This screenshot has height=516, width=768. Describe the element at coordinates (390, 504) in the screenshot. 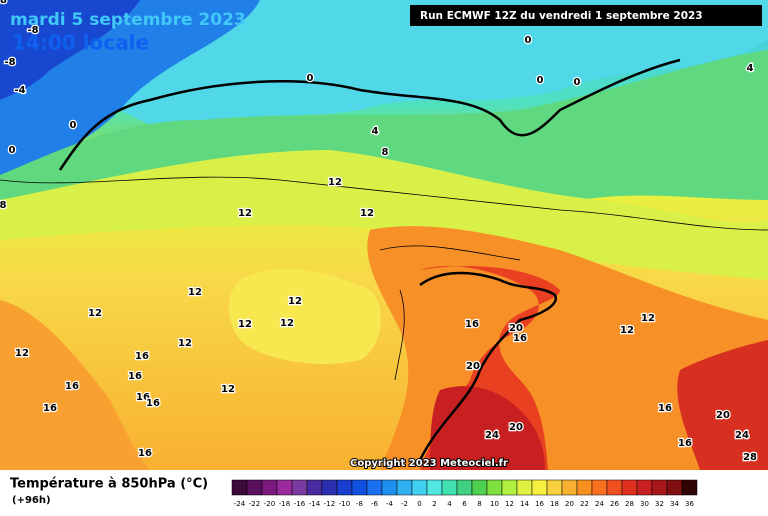

I see `scale-label: -4` at that location.